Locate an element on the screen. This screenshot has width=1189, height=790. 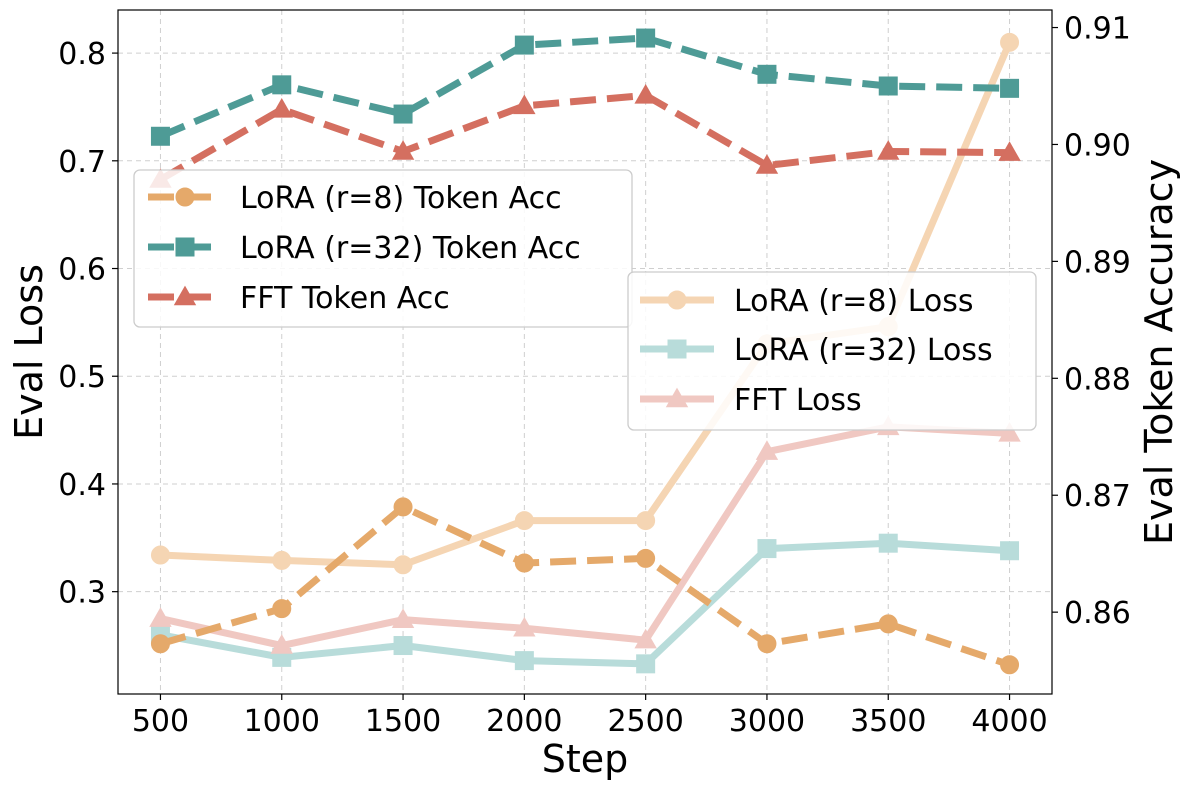
legend-entry-lora32-acc is located at coordinates (185, 247).